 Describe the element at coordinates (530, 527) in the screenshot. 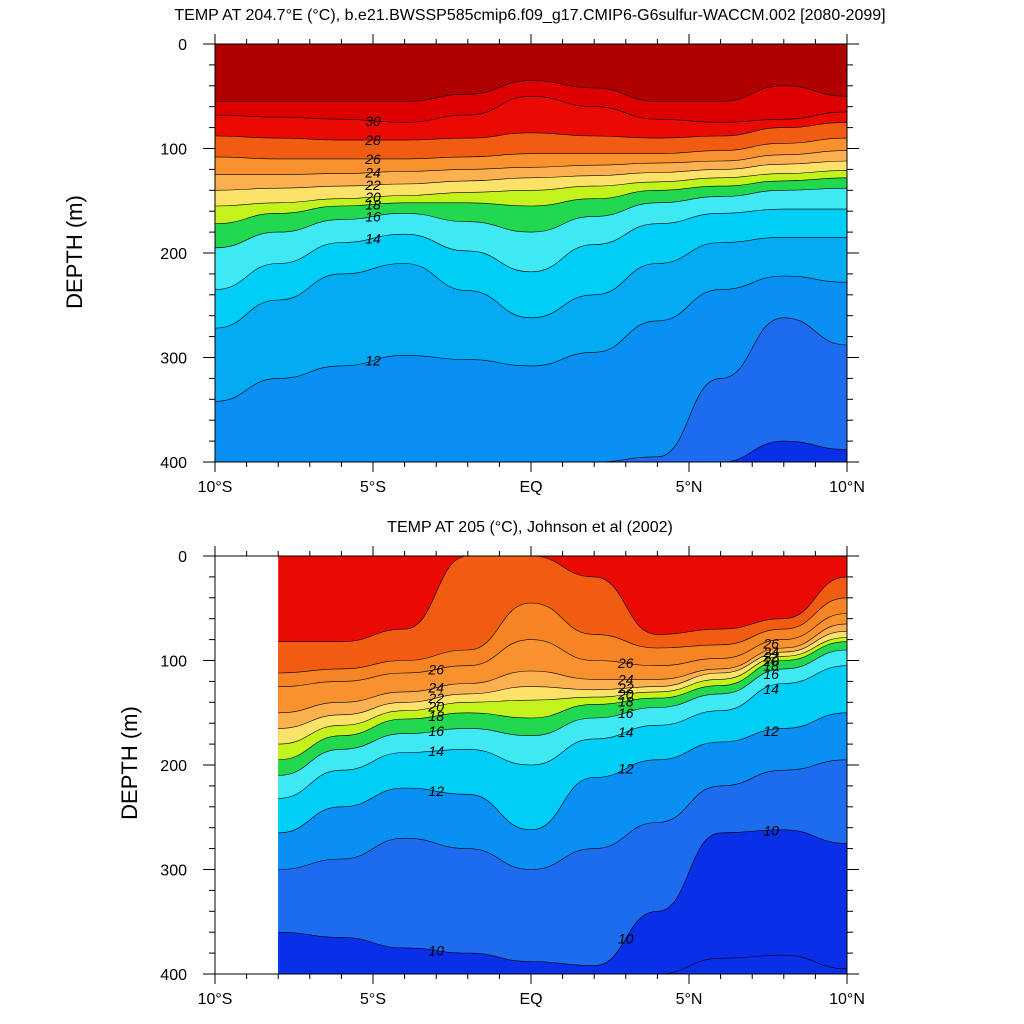

I see `chart-title: TEMP AT 205 (°C), Johnson et al (2002)` at that location.